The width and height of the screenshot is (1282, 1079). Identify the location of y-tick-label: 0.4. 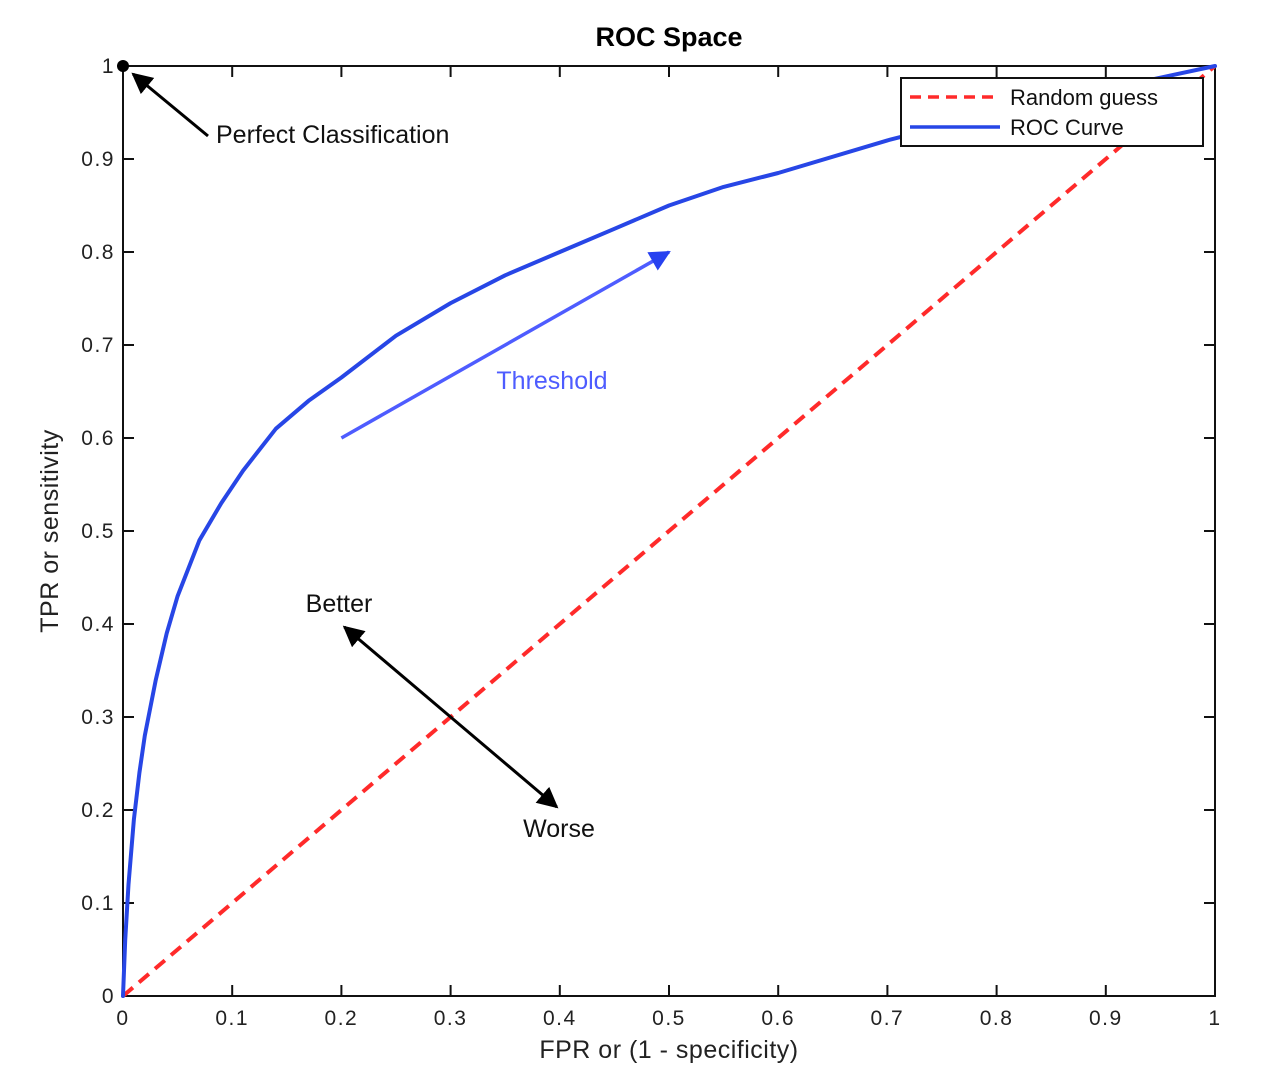
(98, 624).